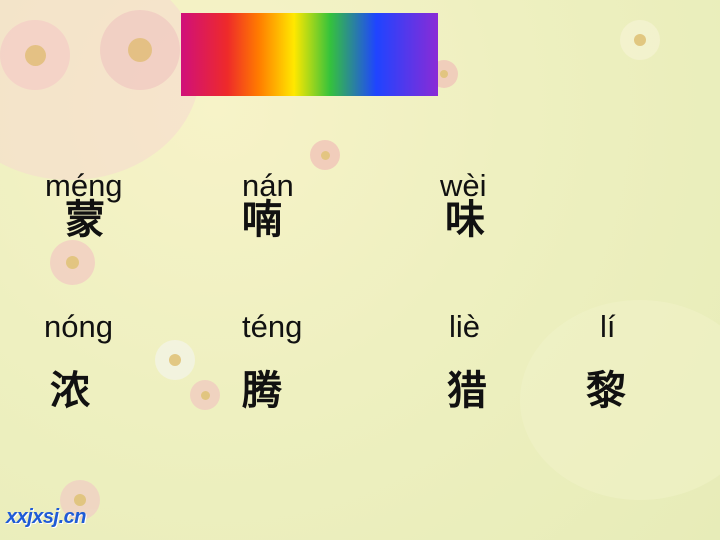  Describe the element at coordinates (465, 326) in the screenshot. I see `pinyin-lie: liè` at that location.